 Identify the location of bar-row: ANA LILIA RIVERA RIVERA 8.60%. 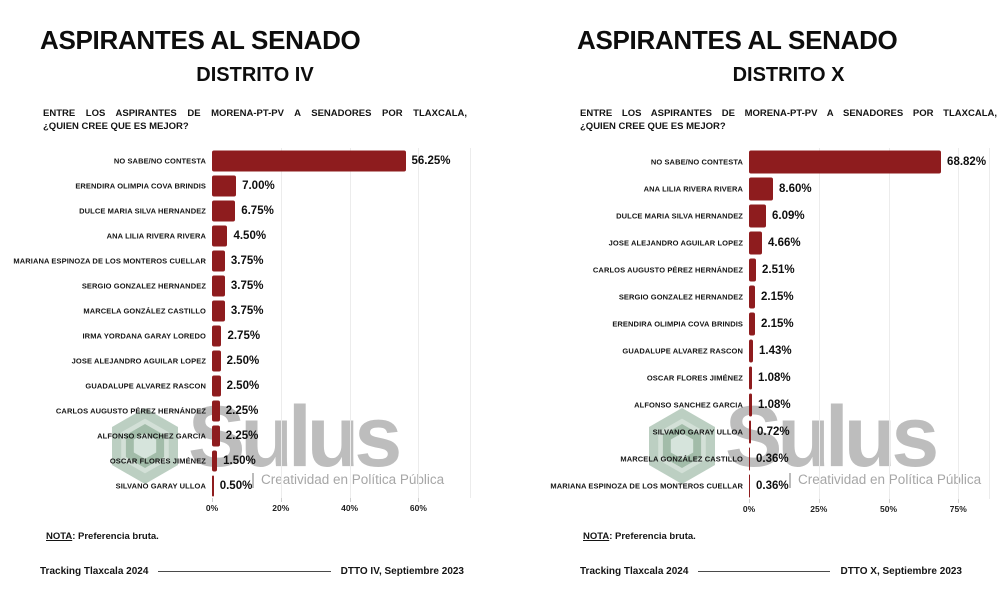
(816, 188).